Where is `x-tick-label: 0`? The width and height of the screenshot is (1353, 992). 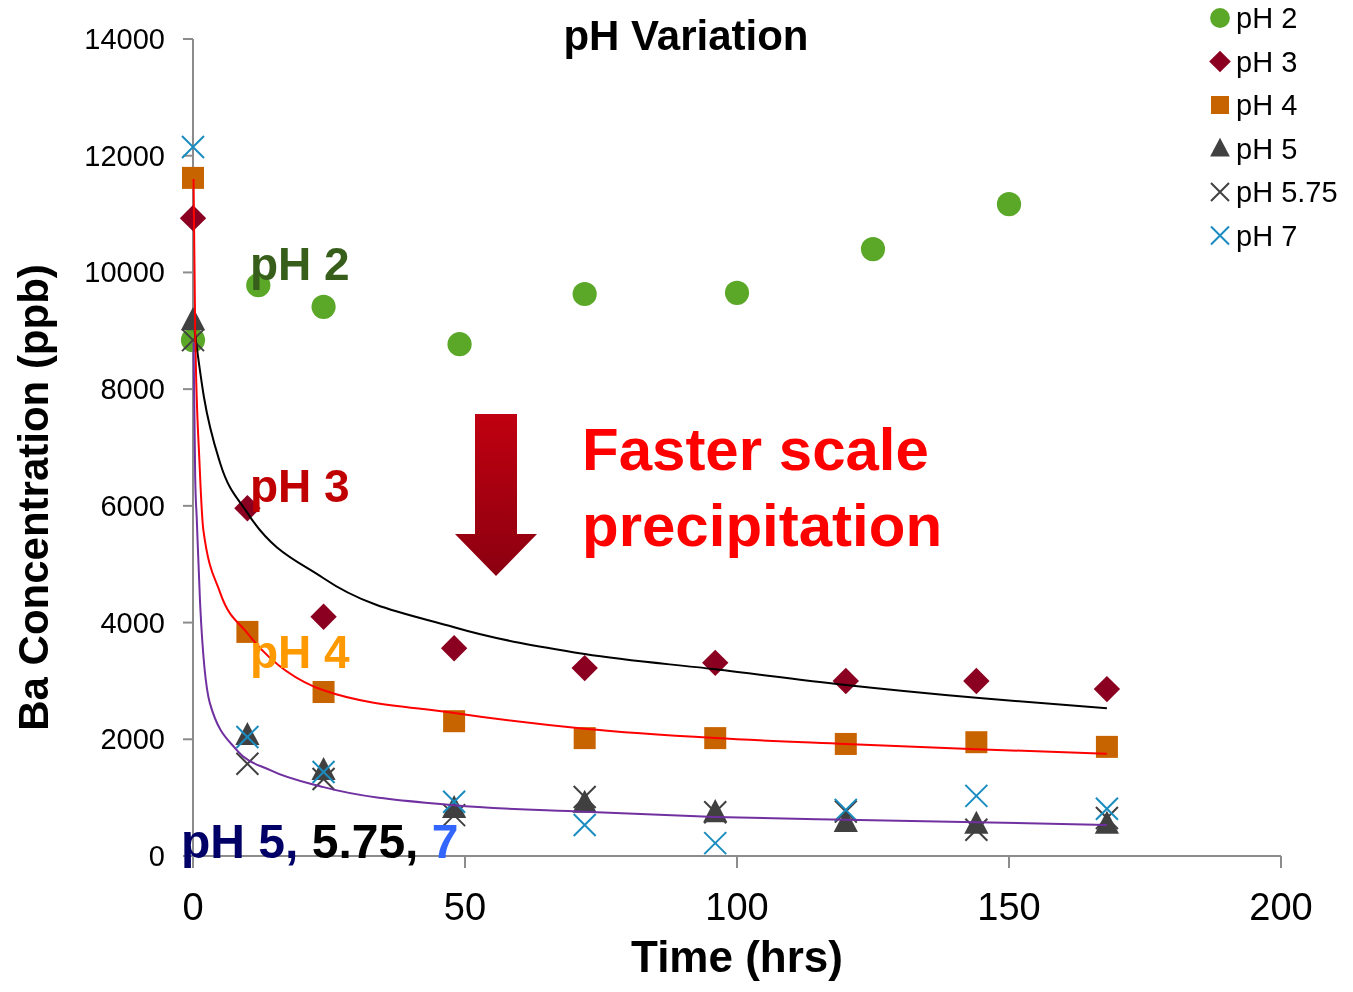
x-tick-label: 0 is located at coordinates (193, 907).